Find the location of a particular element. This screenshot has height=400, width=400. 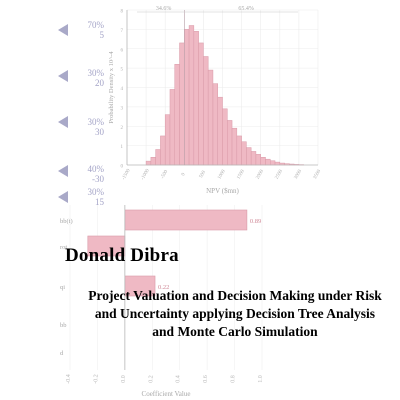

x-tick-label: 0 is located at coordinates (184, 174).